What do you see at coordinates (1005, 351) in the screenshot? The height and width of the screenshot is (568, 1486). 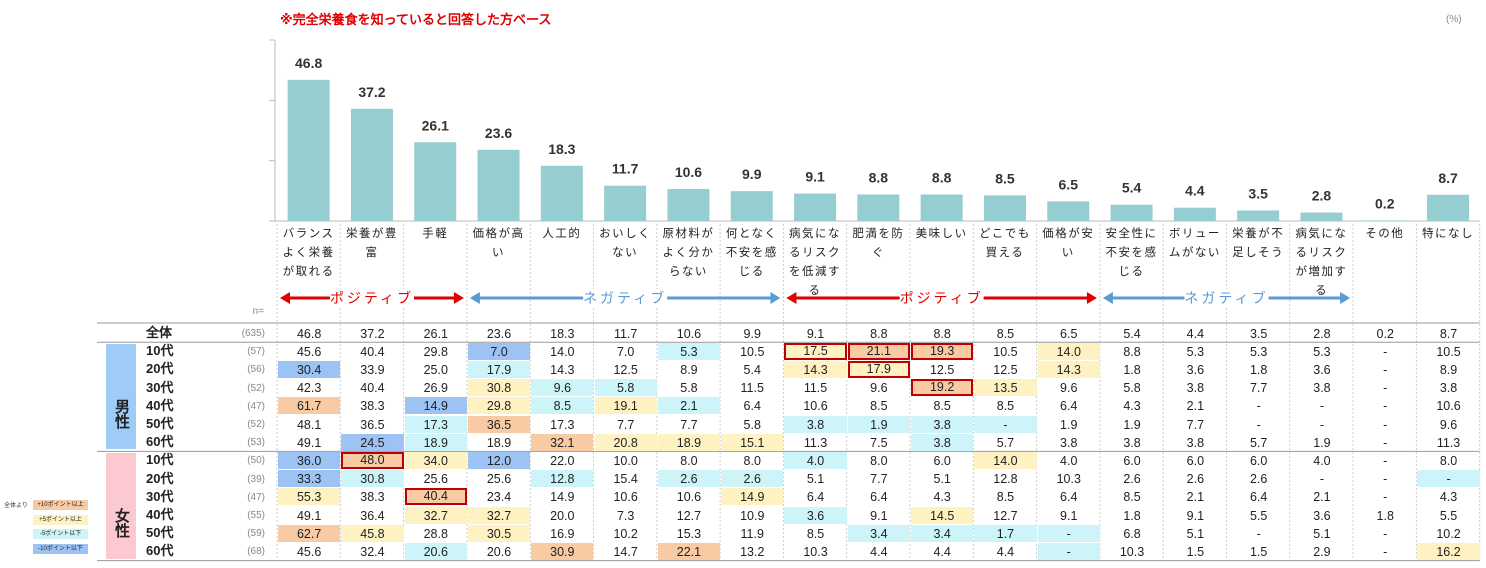 I see `table-cell: 10.5` at bounding box center [1005, 351].